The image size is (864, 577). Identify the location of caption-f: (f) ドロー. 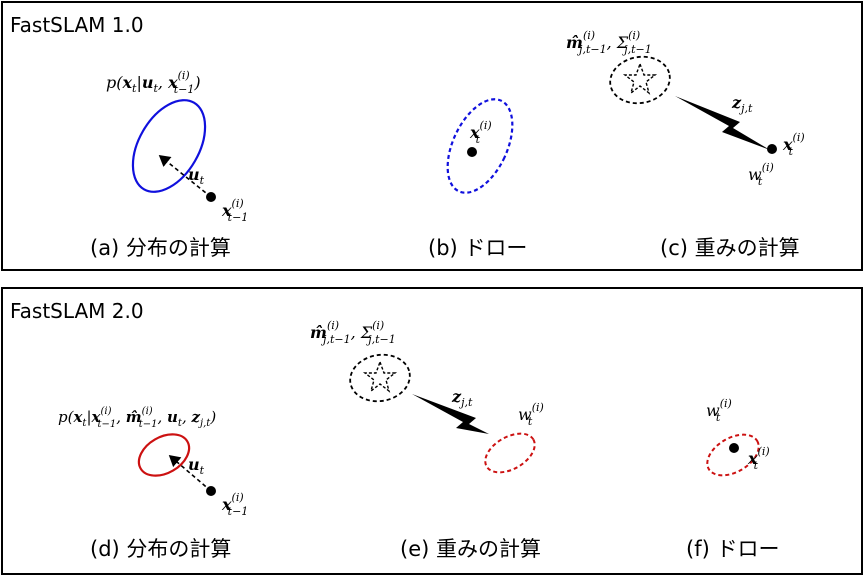
(732, 549).